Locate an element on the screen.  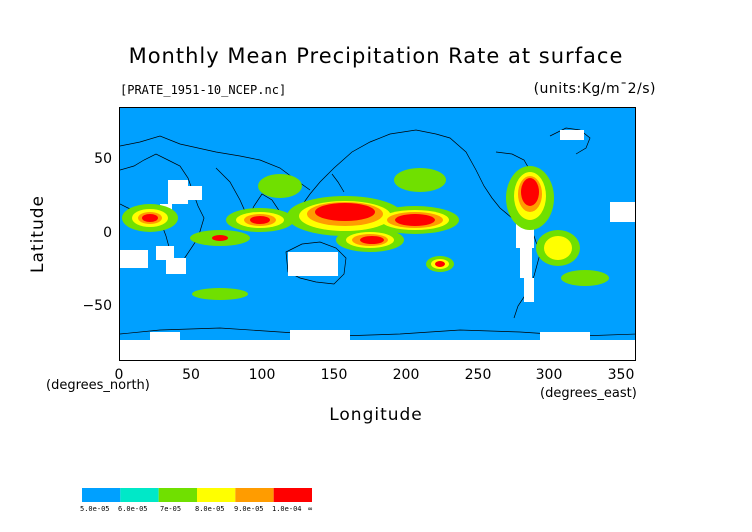
colorbar is located at coordinates (197, 495).